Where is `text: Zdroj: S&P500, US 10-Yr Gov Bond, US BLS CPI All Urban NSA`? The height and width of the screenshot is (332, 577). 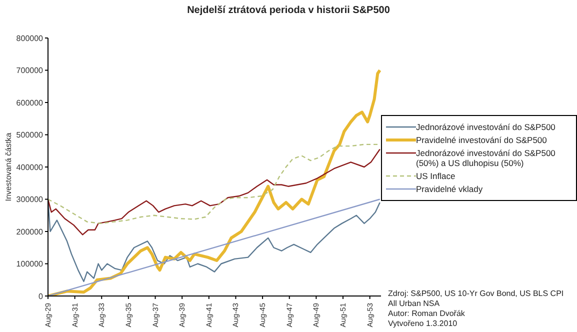 text: Zdroj: S&P500, US 10-Yr Gov Bond, US BLS CPI All Urban NSA is located at coordinates (476, 299).